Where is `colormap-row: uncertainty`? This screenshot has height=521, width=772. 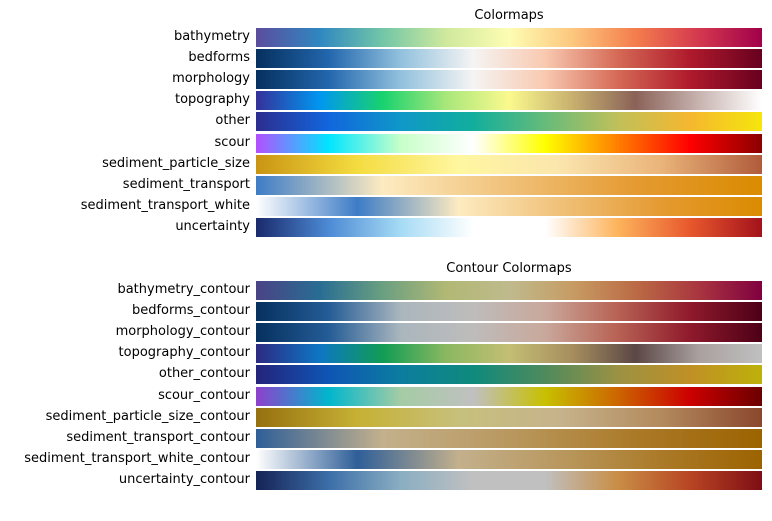 colormap-row: uncertainty is located at coordinates (386, 227).